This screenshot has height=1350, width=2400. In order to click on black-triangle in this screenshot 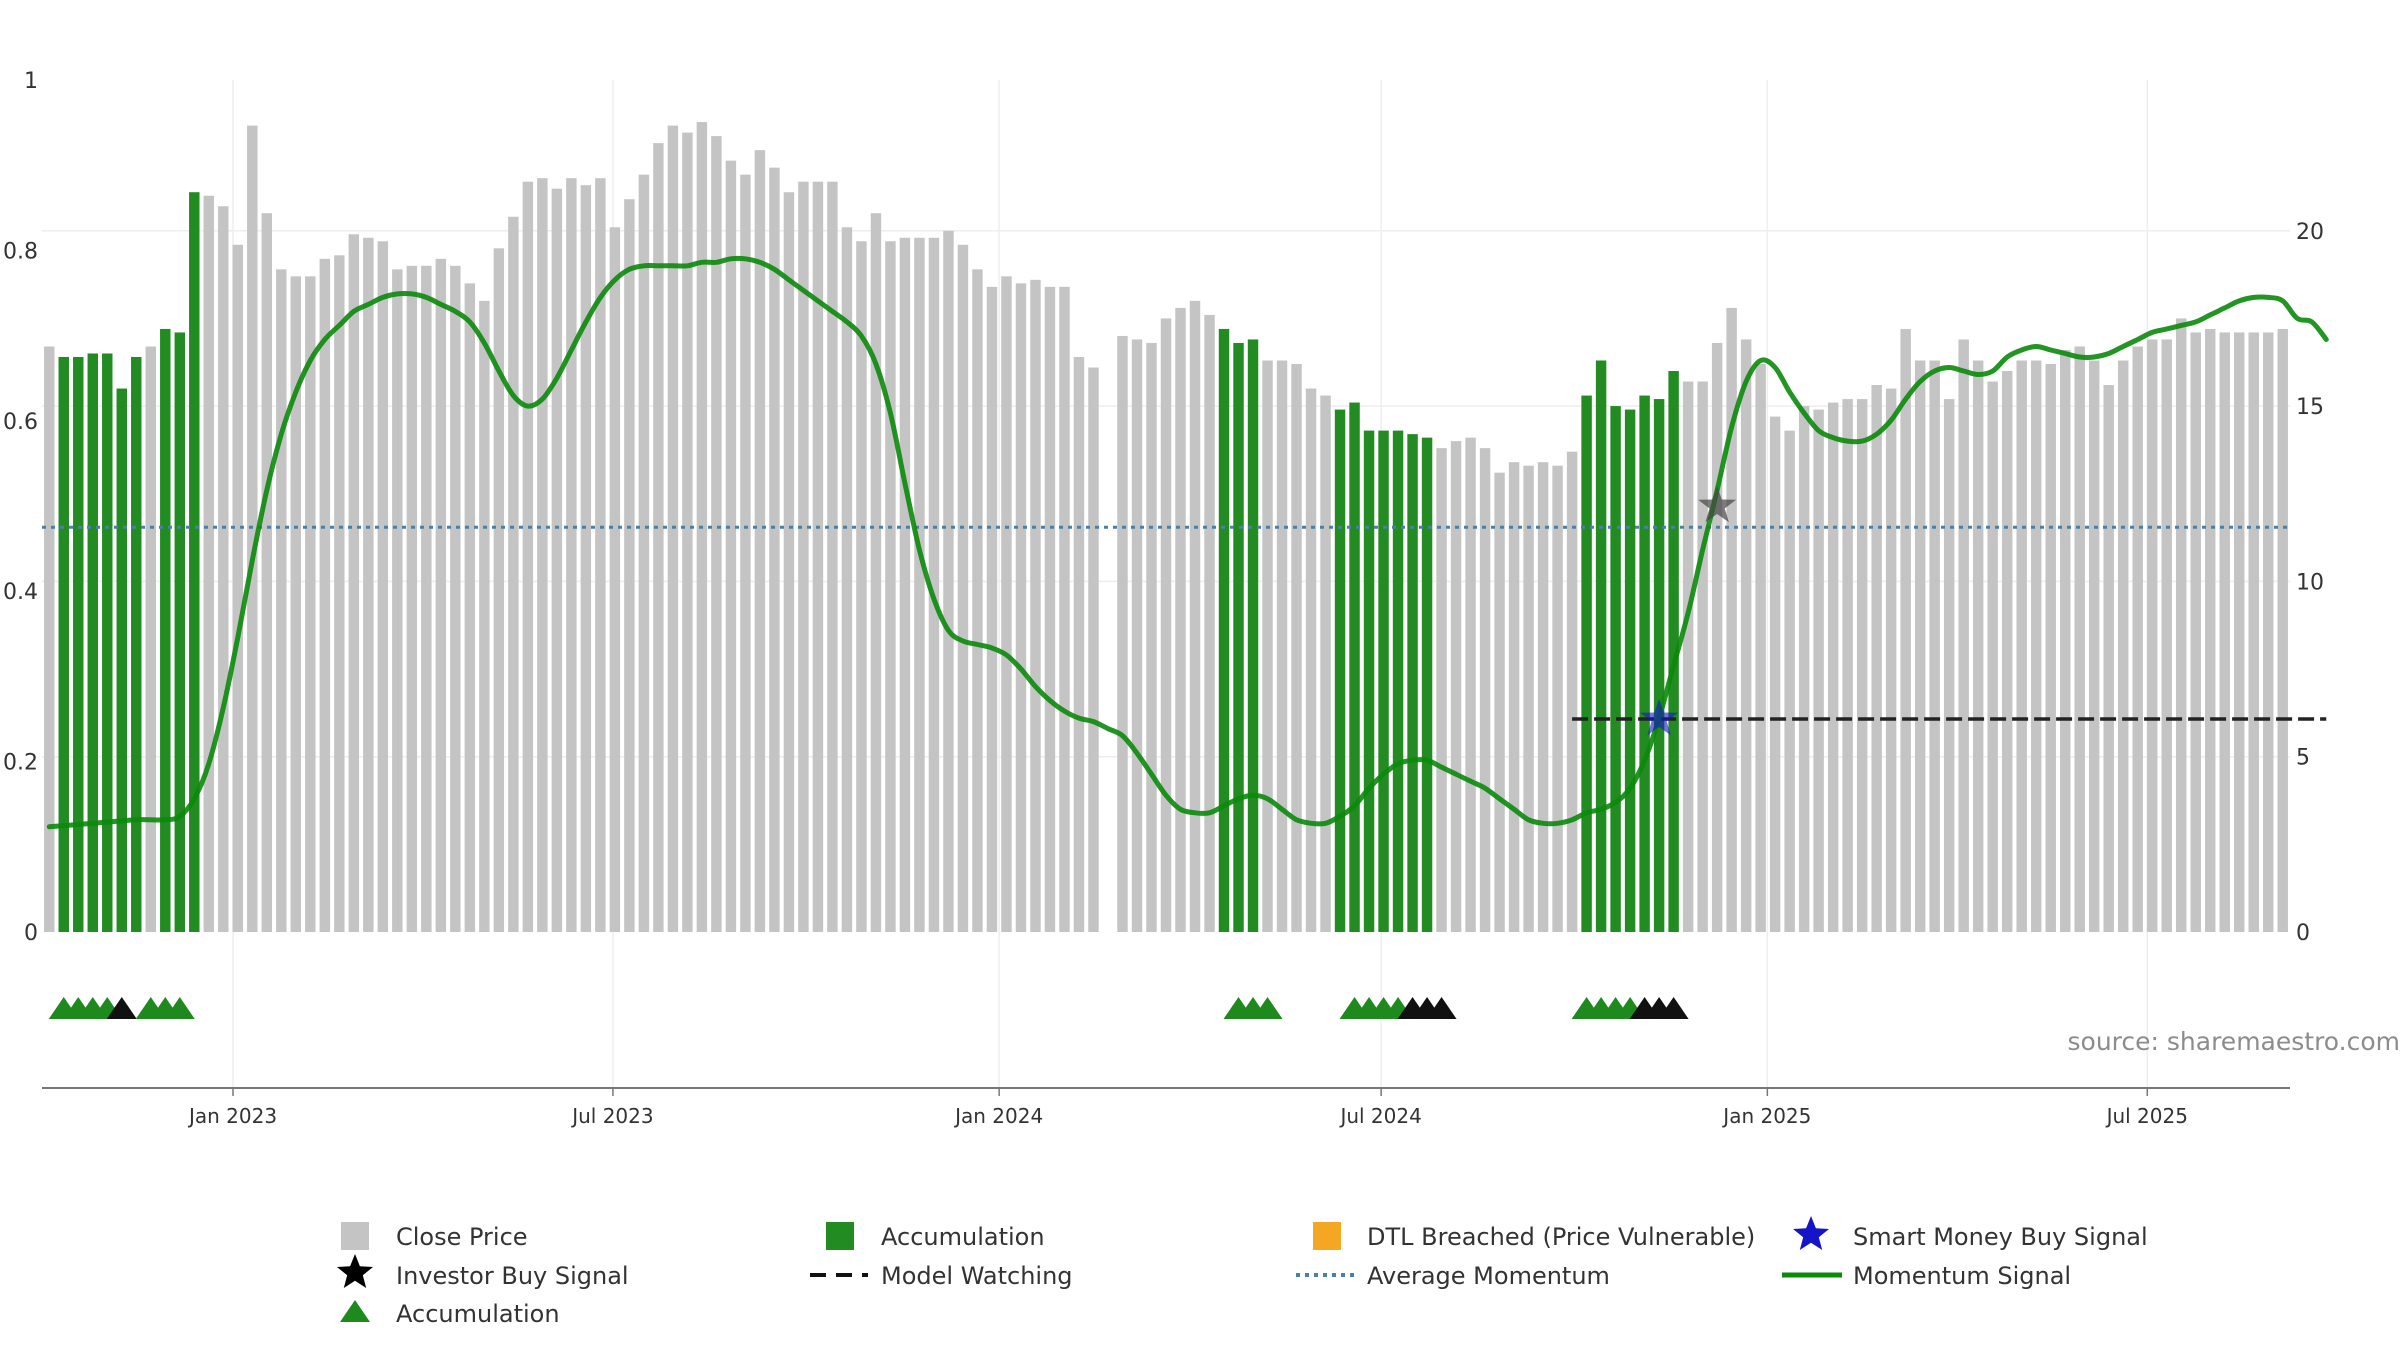, I will do `click(1673, 1008)`.